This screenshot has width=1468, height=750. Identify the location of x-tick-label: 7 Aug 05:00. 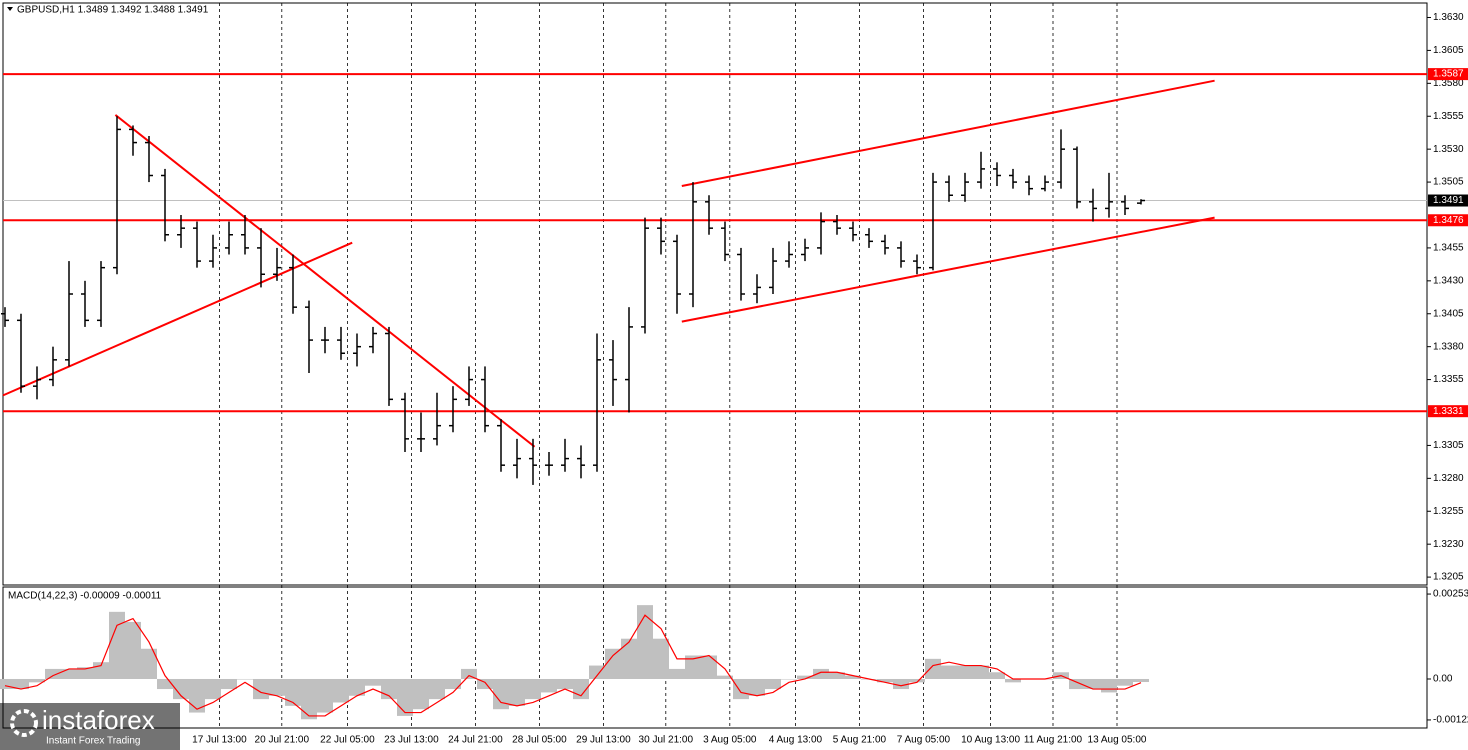
(924, 740).